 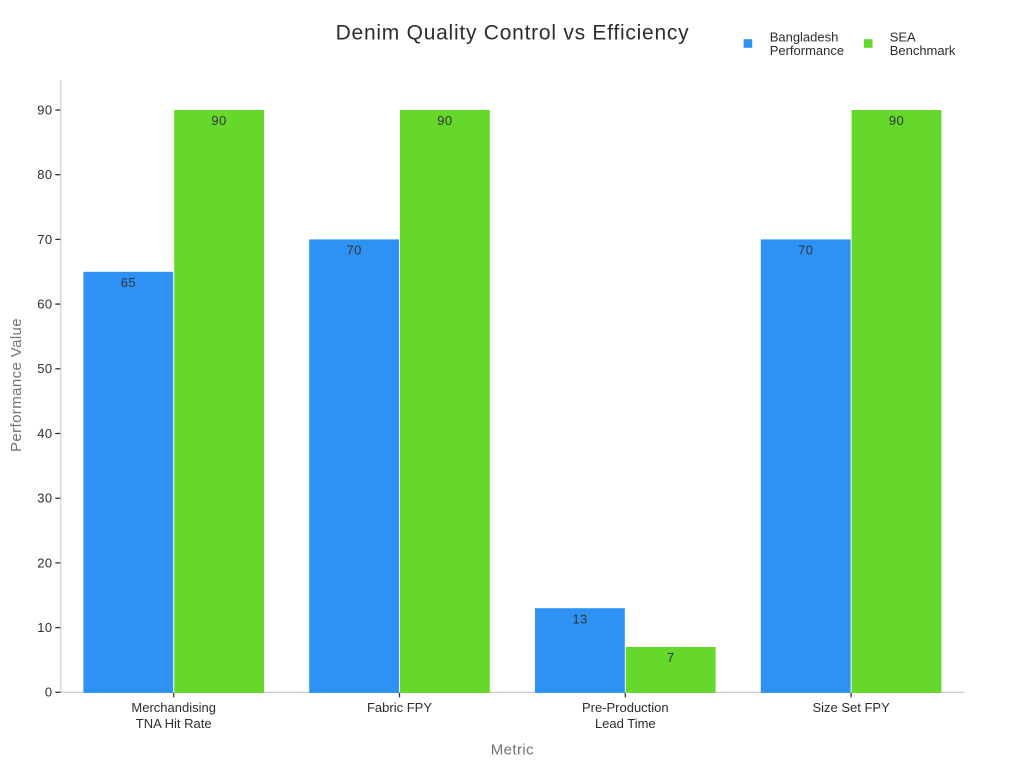 I want to click on svg-text: 80, so click(x=44, y=174).